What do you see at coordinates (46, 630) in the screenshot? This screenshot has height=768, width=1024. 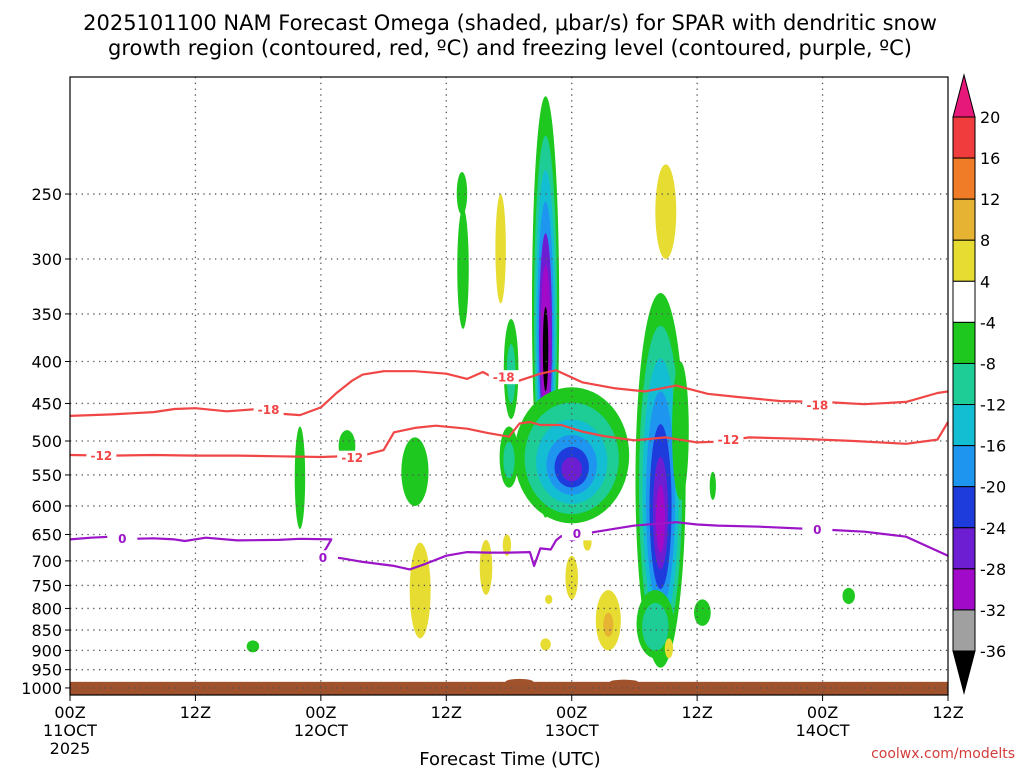 I see `y-tick-label-850: 850` at bounding box center [46, 630].